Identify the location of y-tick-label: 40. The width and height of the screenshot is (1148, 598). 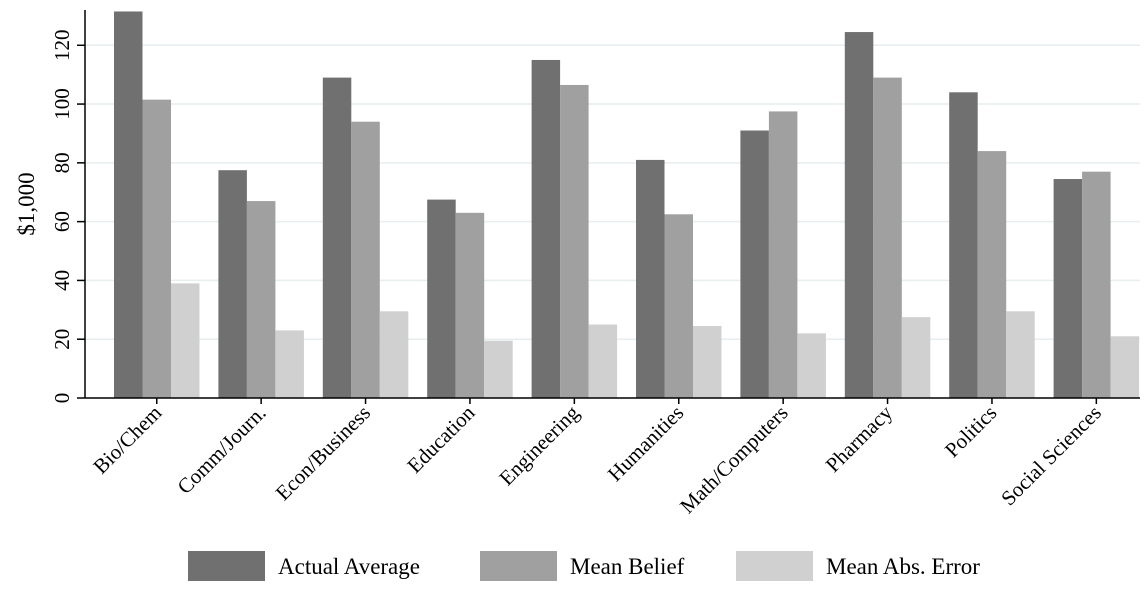
(62, 280).